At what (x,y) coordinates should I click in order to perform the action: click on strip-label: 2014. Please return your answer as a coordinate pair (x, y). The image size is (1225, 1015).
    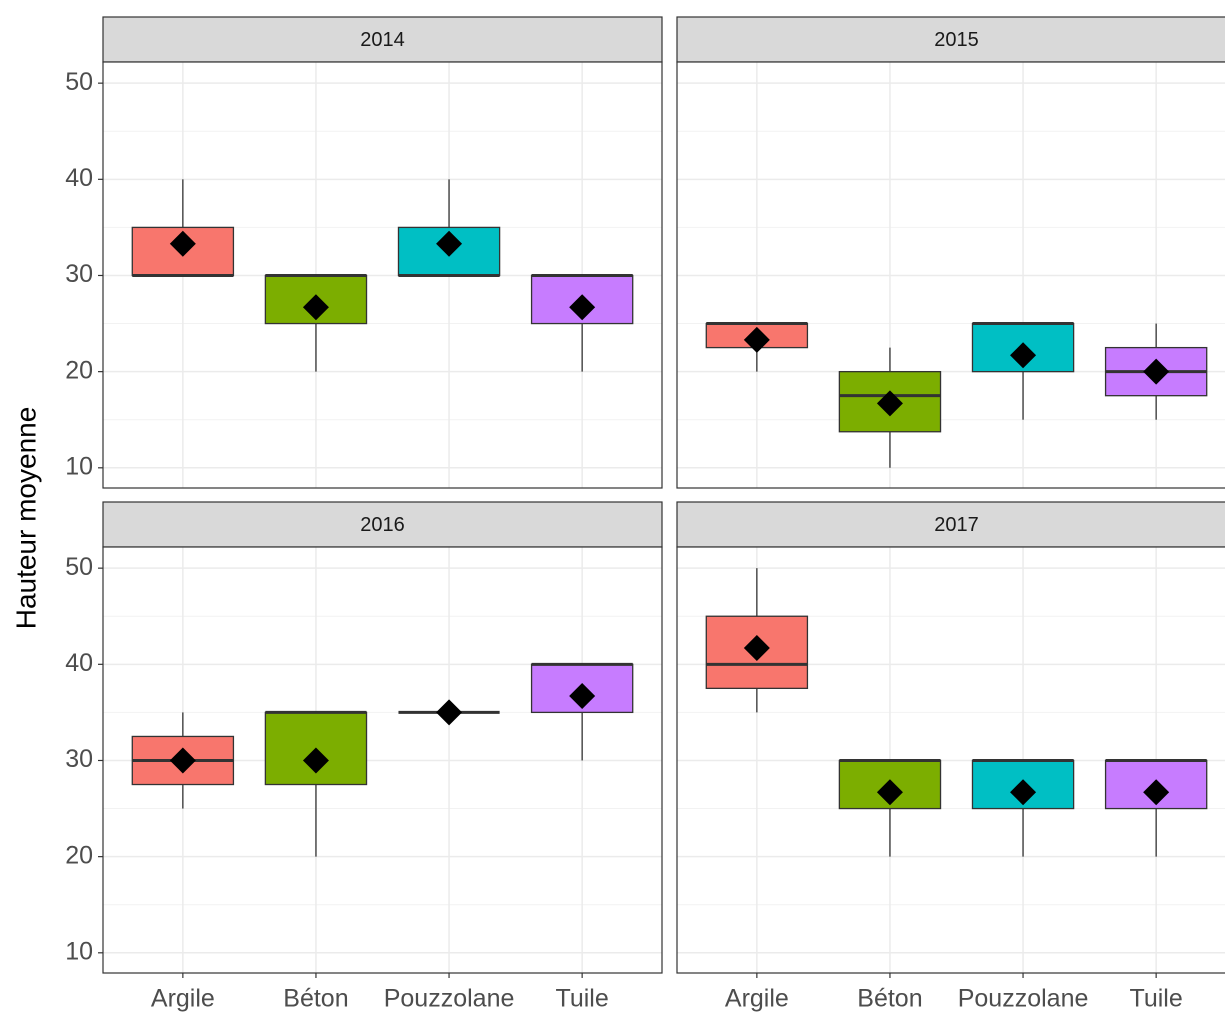
    Looking at the image, I should click on (382, 40).